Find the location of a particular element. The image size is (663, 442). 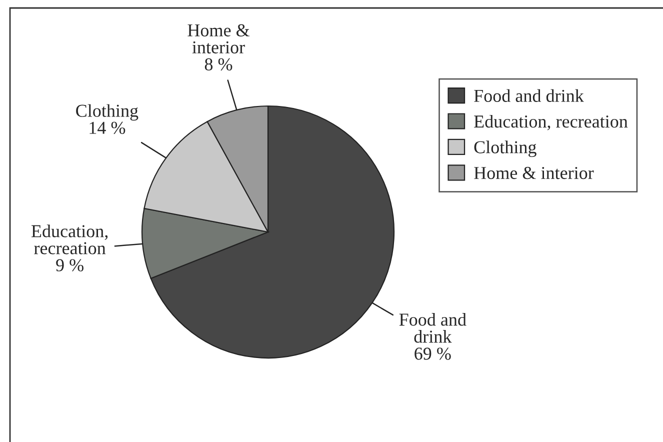

data-label: Clothing 14 % is located at coordinates (107, 119).